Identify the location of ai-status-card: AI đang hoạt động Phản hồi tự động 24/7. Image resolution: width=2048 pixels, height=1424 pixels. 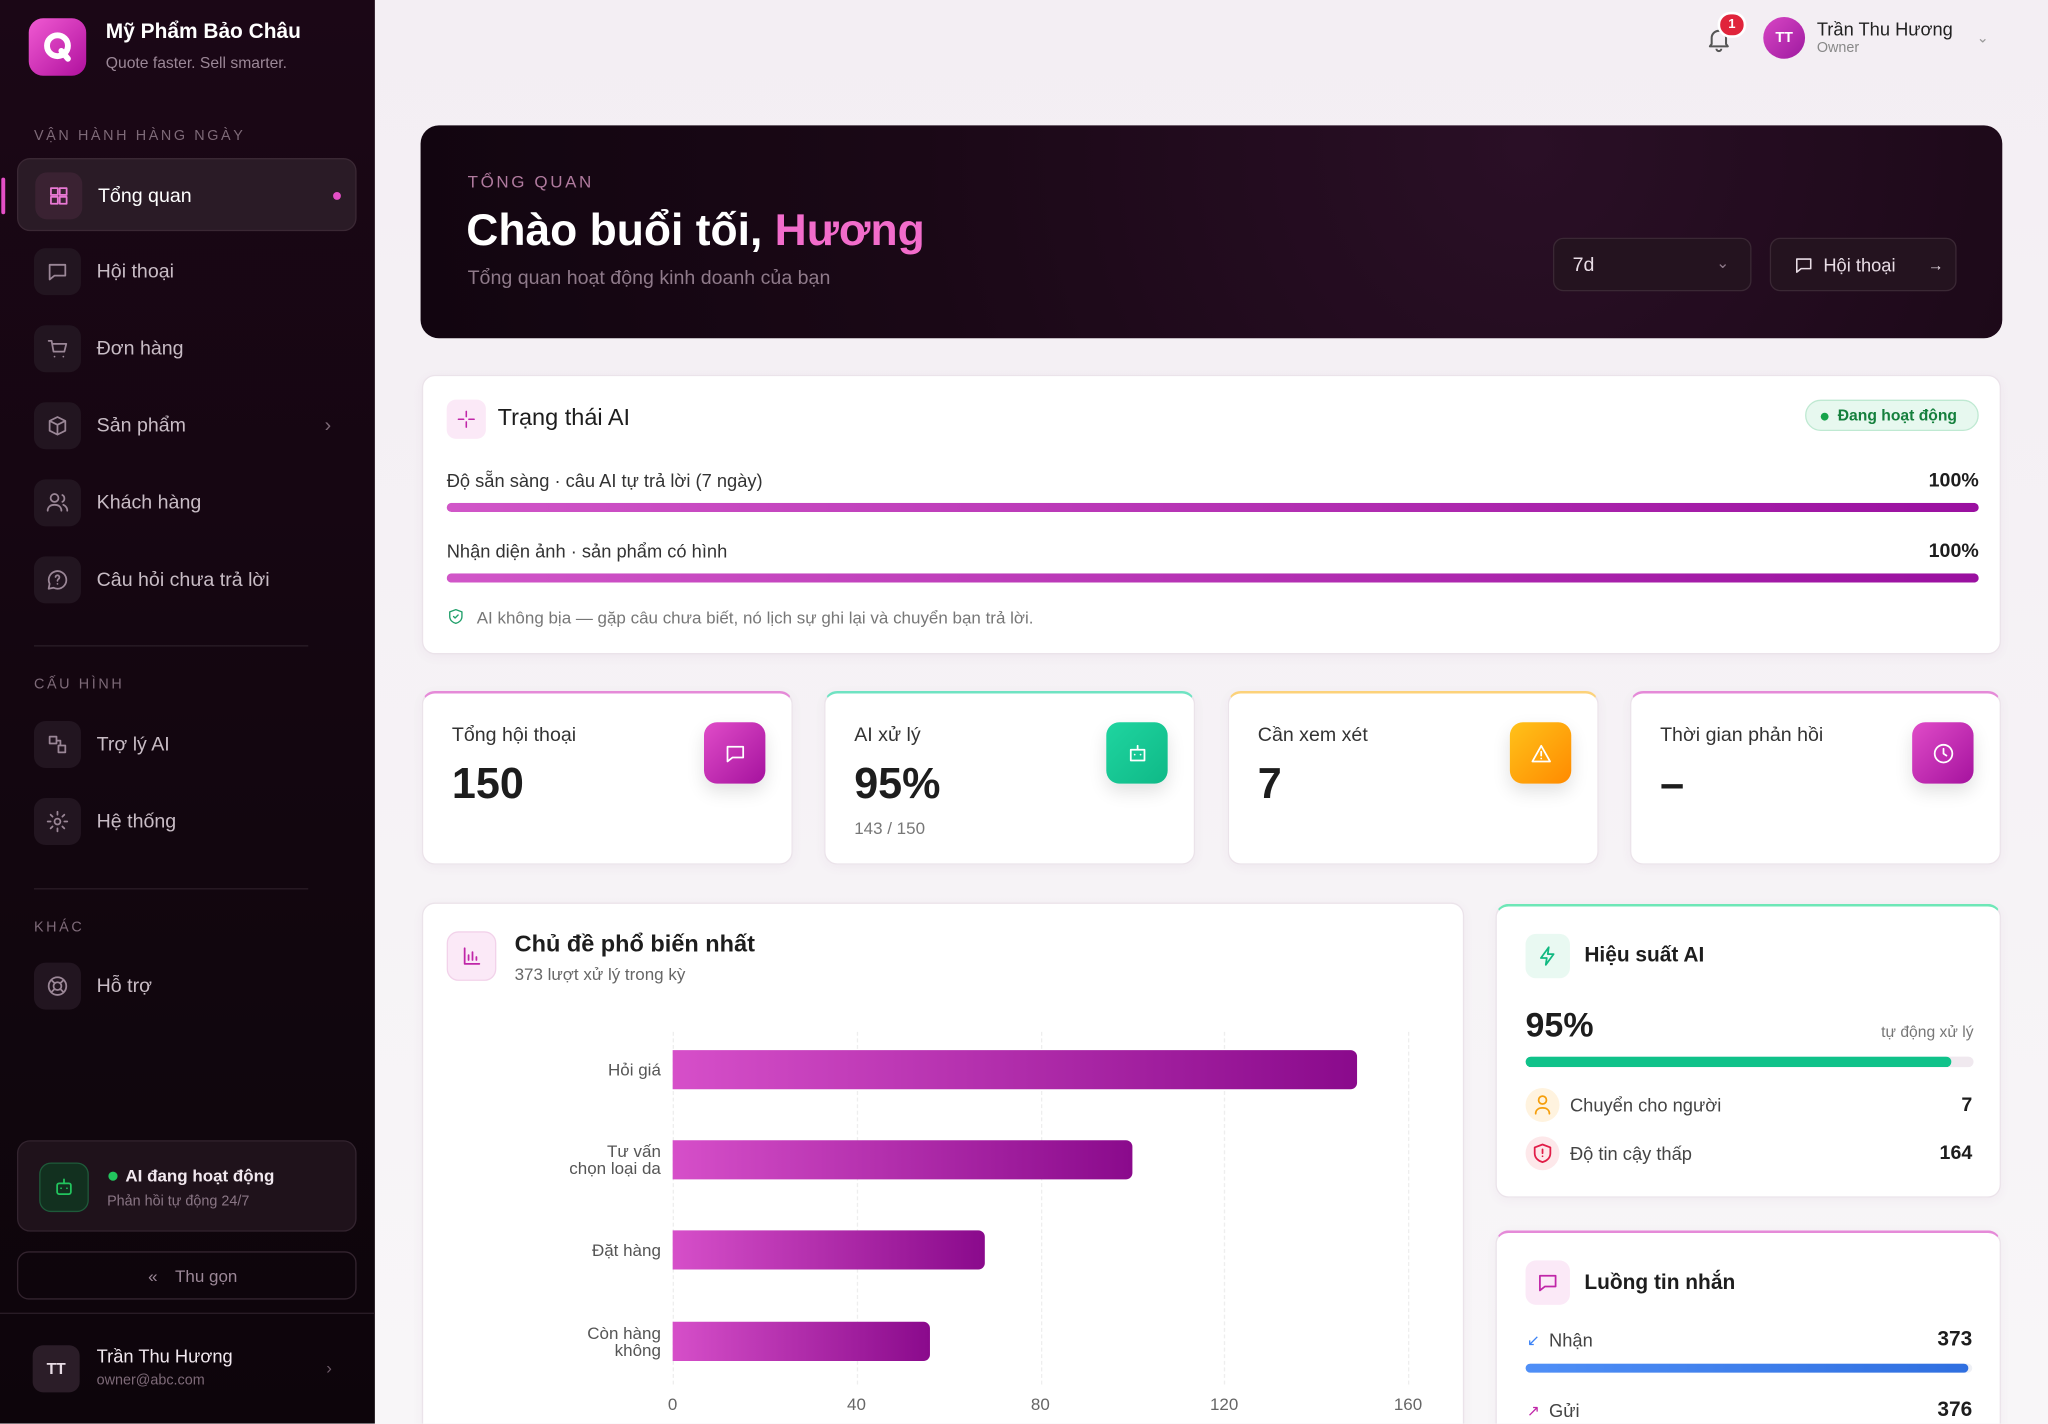
(186, 1186).